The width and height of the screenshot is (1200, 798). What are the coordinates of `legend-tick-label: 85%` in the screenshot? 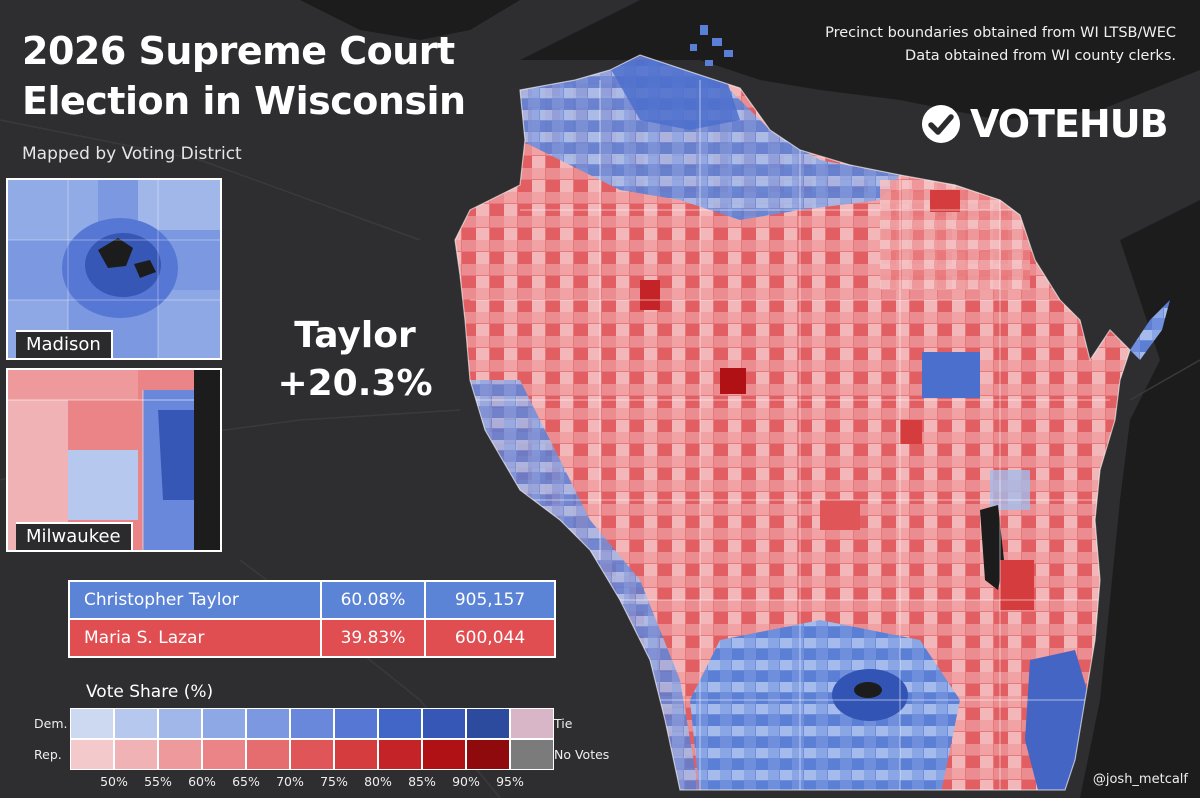 It's located at (422, 781).